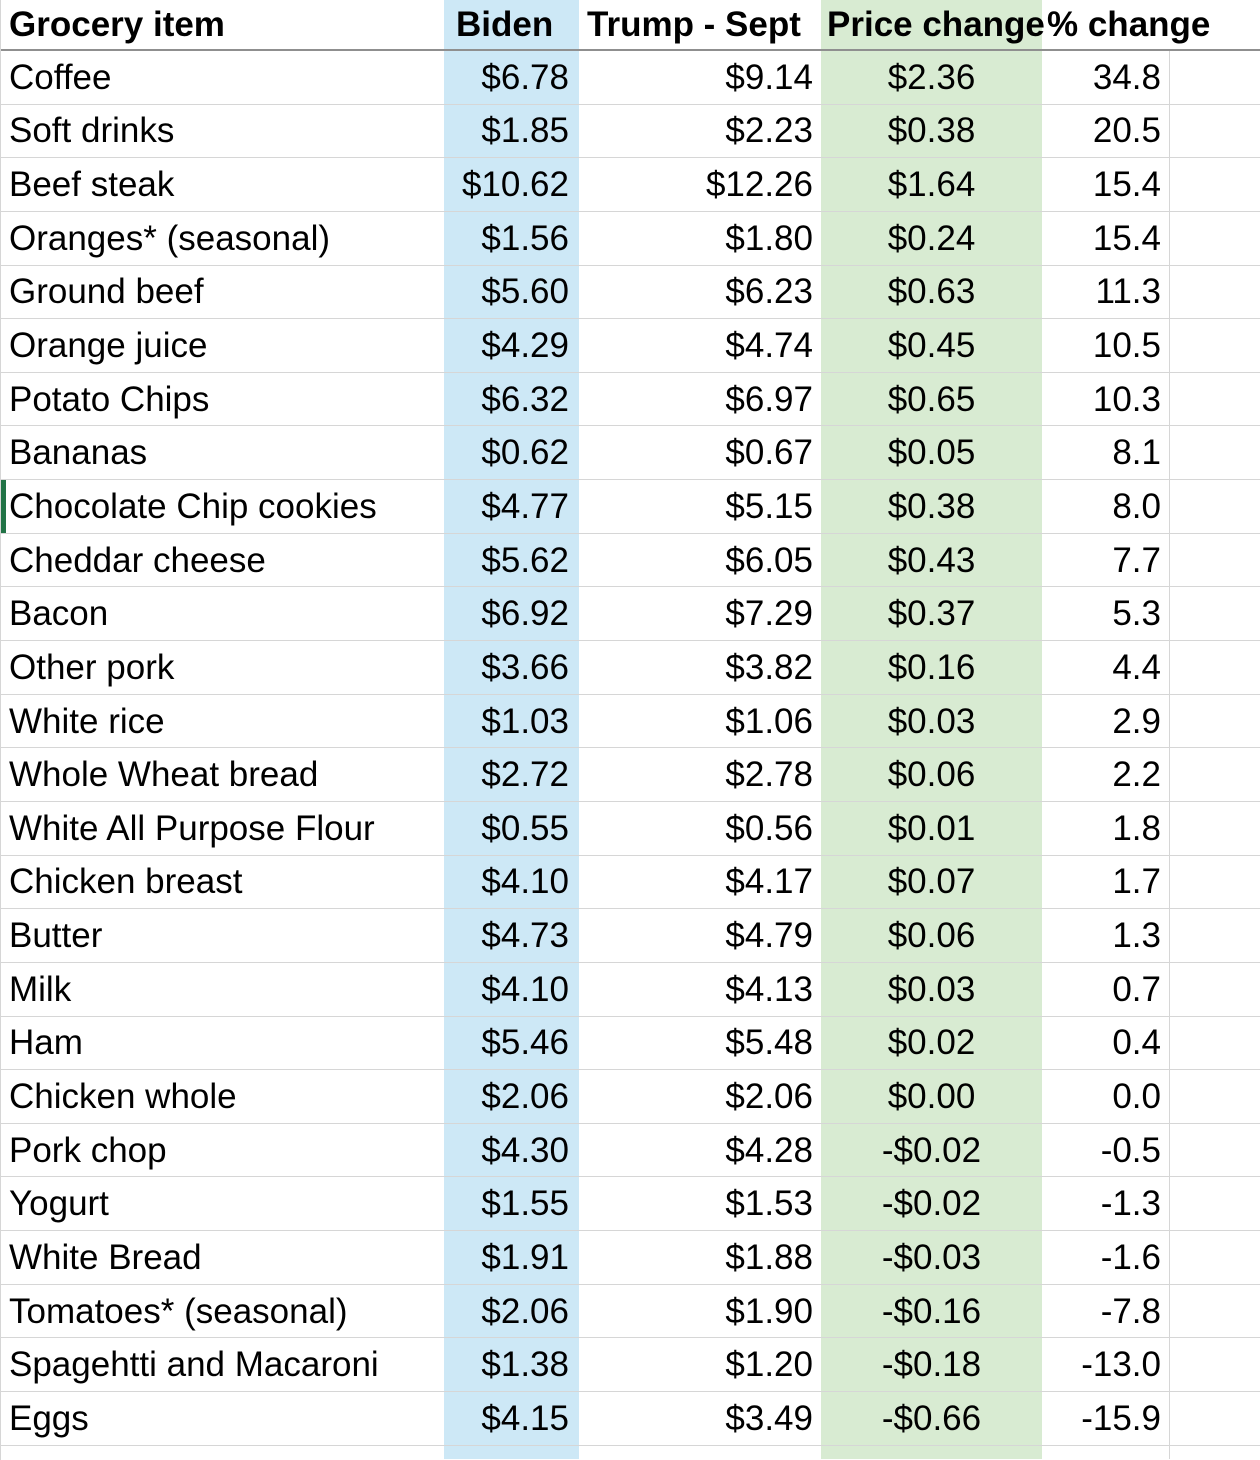 The height and width of the screenshot is (1460, 1260). I want to click on cell-pct-change: 2.9, so click(1106, 721).